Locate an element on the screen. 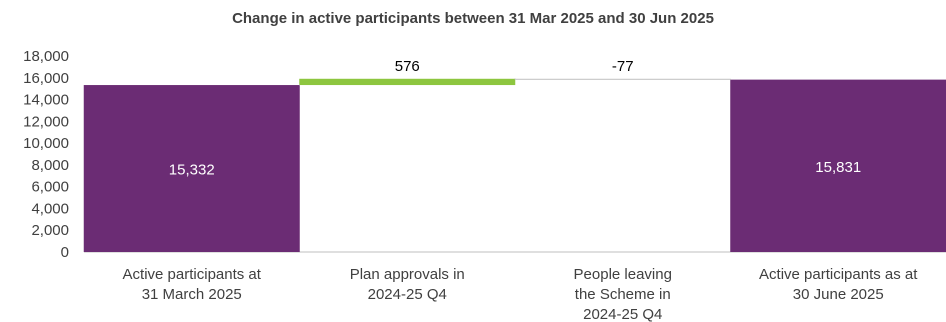  x-category-label-line: 31 March 2025 is located at coordinates (192, 294).